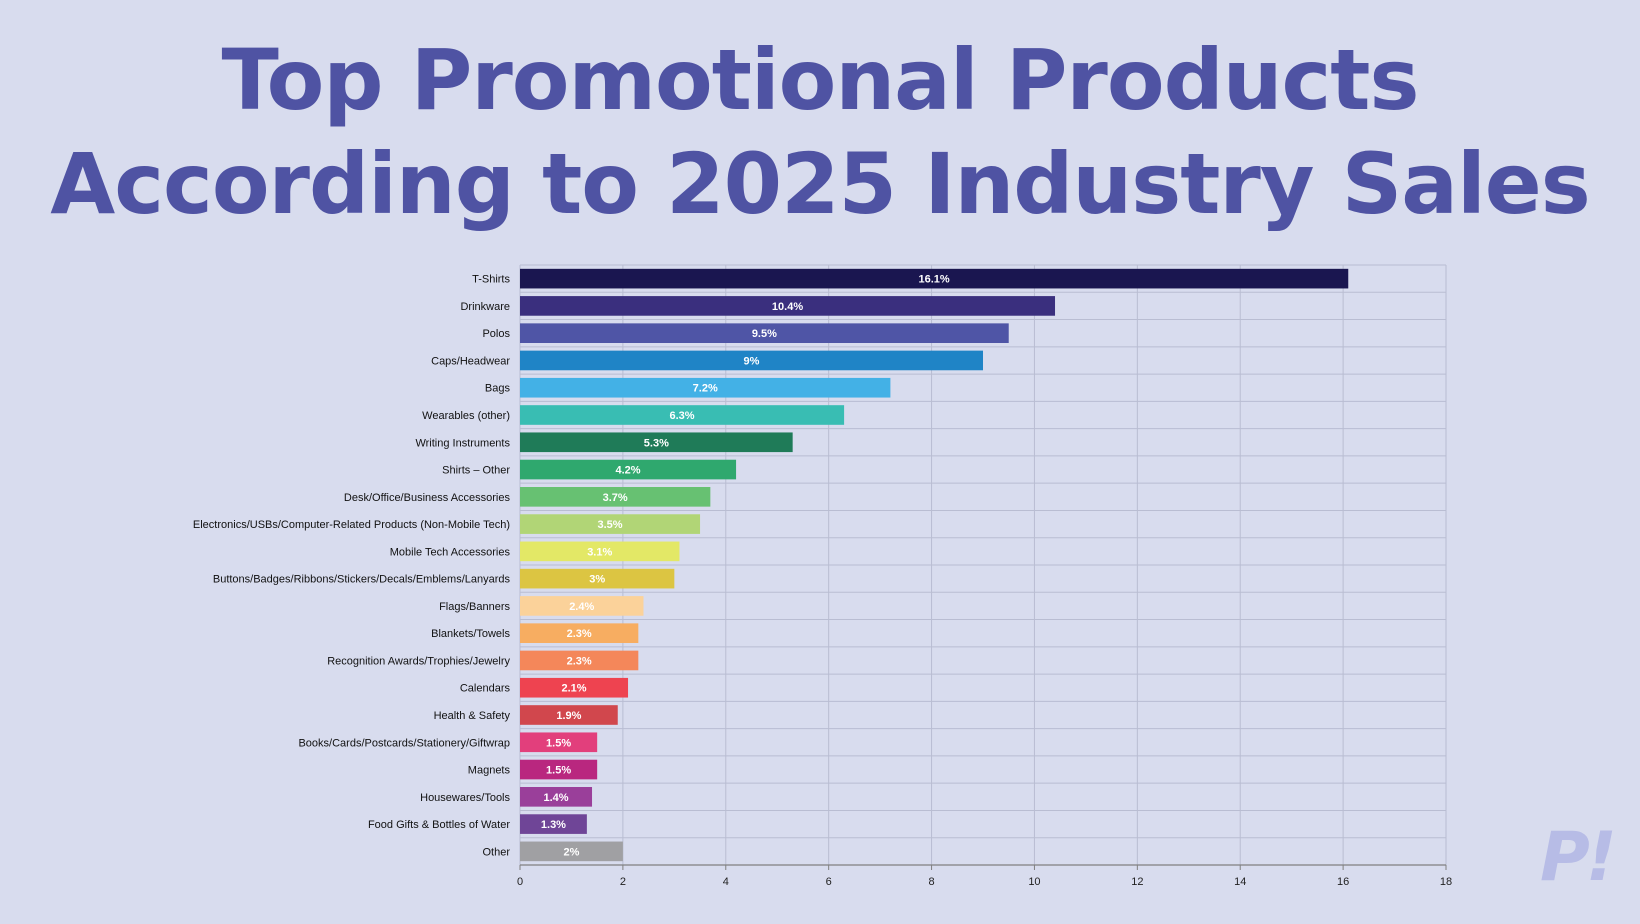 This screenshot has height=924, width=1640. What do you see at coordinates (829, 882) in the screenshot?
I see `x-tick-label: 6` at bounding box center [829, 882].